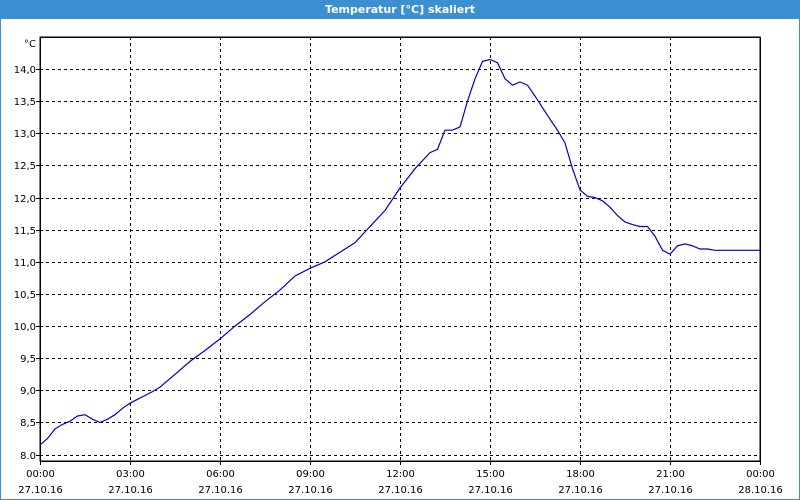 This screenshot has width=800, height=500. I want to click on y-axis-label: °C, so click(30, 44).